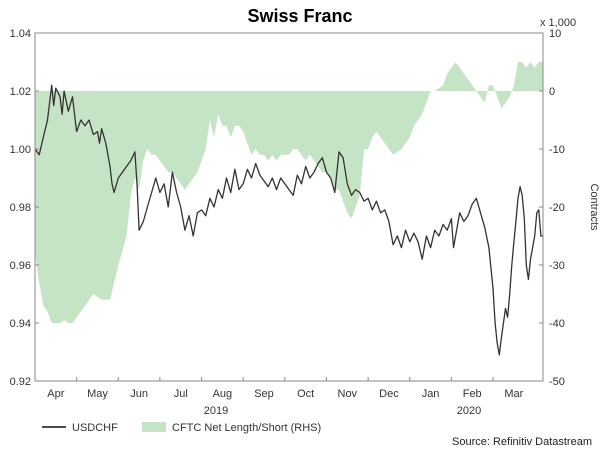 This screenshot has height=449, width=600. I want to click on source-note: Source: Refinitiv Datastream, so click(522, 442).